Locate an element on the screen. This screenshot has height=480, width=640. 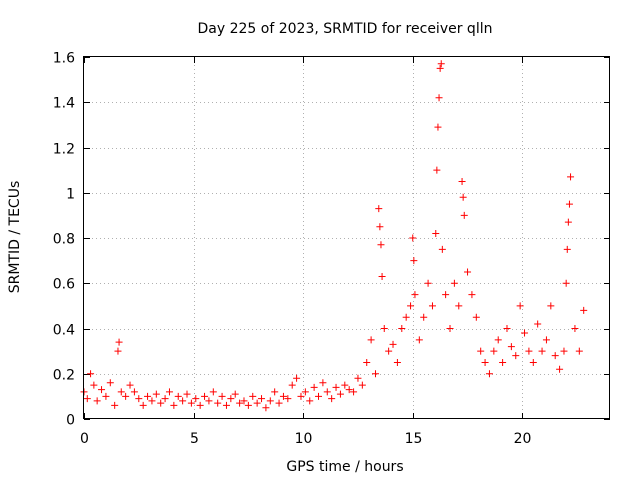
x-axis-label: GPS time / hours is located at coordinates (344, 467).